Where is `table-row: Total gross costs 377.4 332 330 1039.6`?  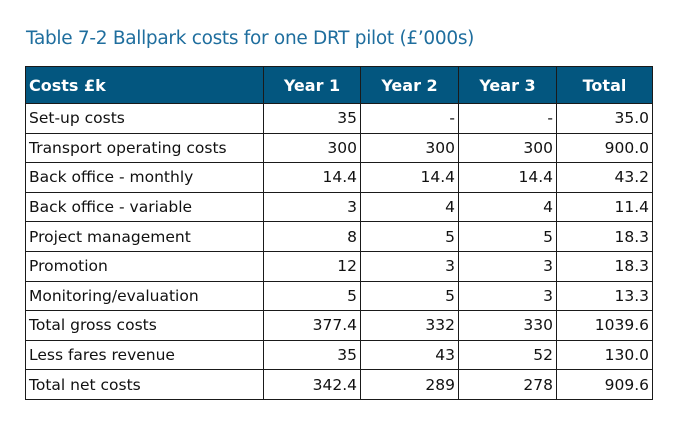
table-row: Total gross costs 377.4 332 330 1039.6 is located at coordinates (339, 325).